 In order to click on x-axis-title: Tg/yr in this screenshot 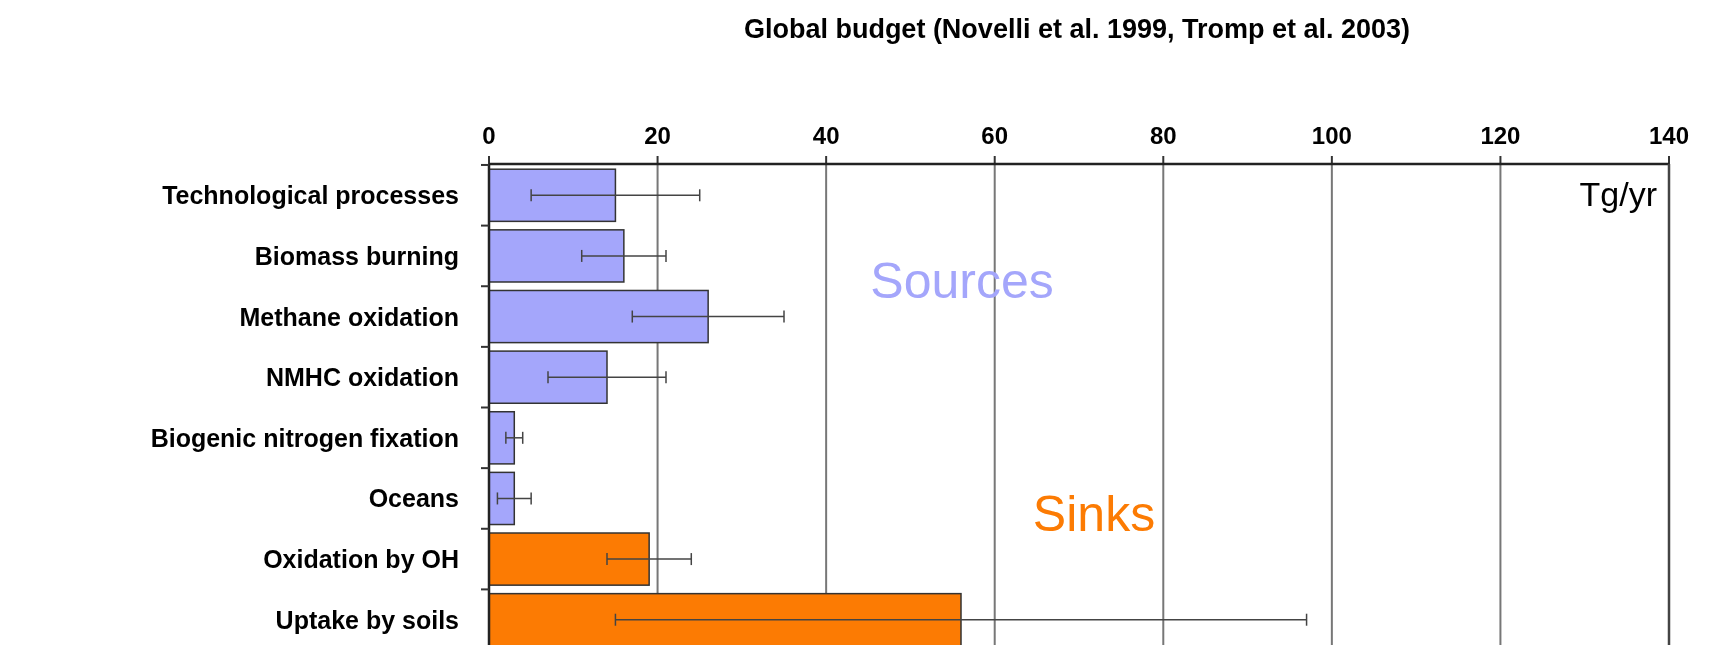, I will do `click(1618, 194)`.